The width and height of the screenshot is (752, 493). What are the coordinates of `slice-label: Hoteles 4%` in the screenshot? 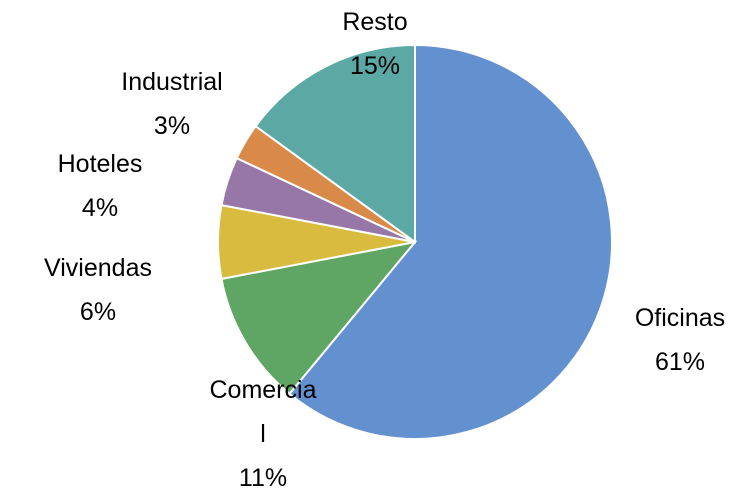 It's located at (100, 186).